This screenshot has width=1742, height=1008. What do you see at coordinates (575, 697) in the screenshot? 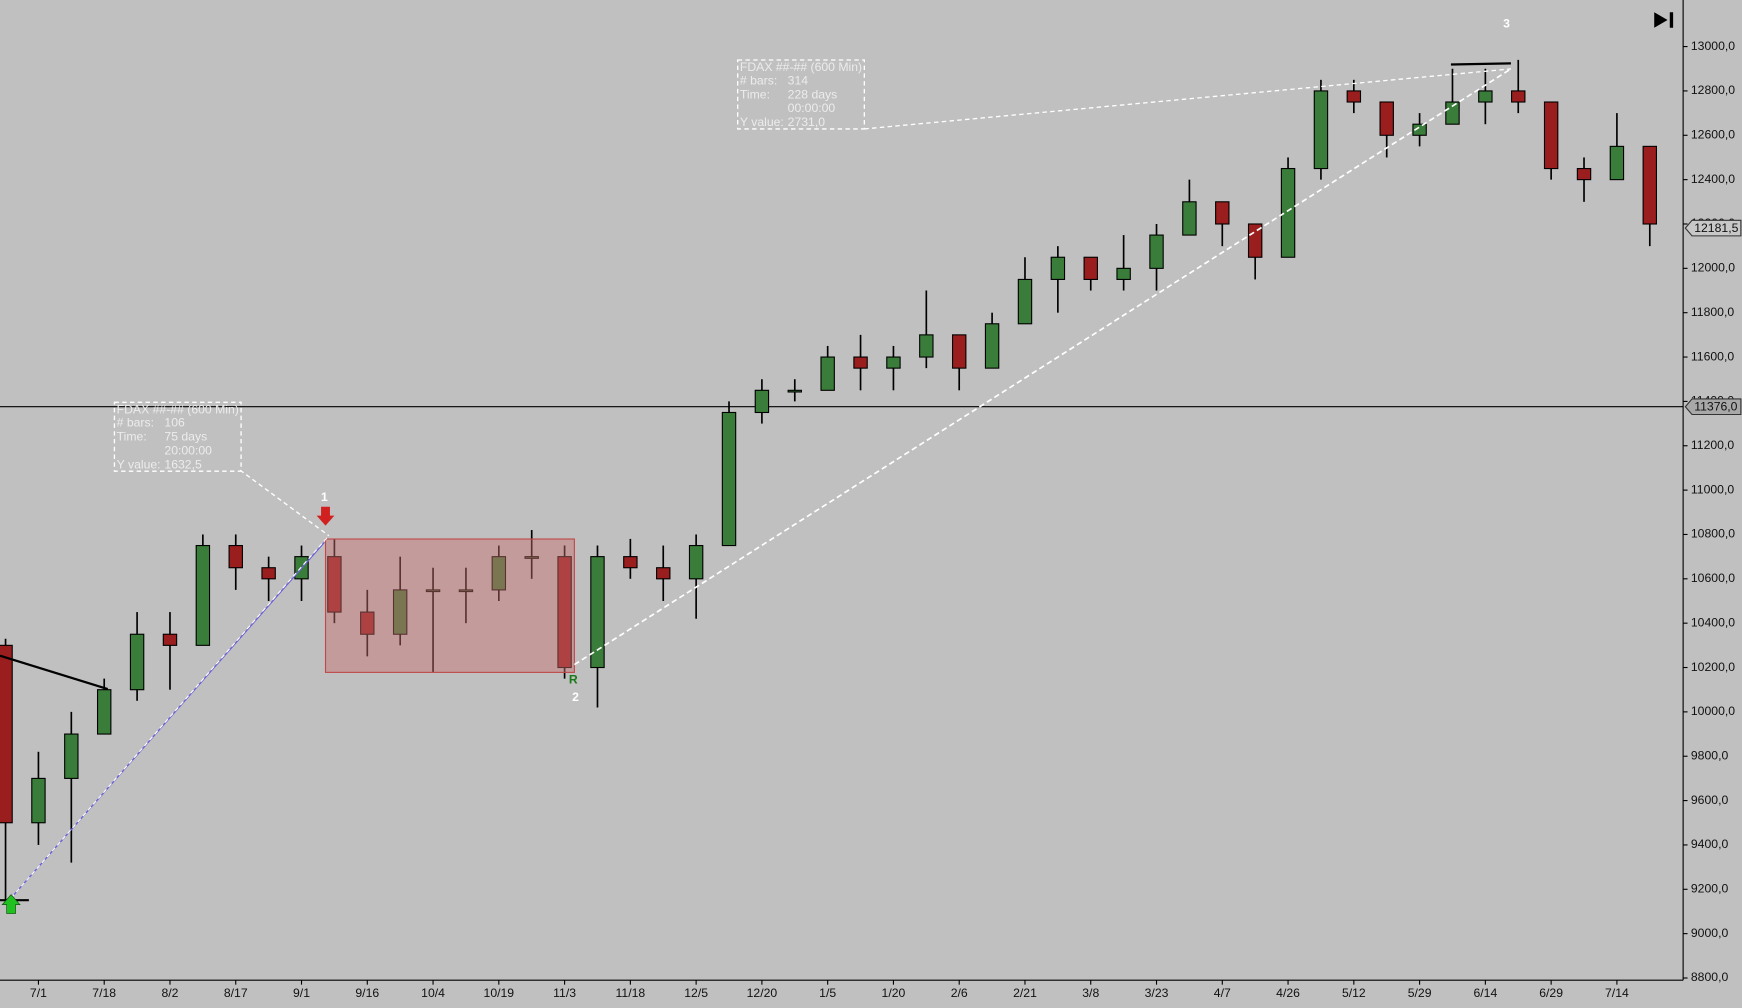
I see `annotation: 2` at bounding box center [575, 697].